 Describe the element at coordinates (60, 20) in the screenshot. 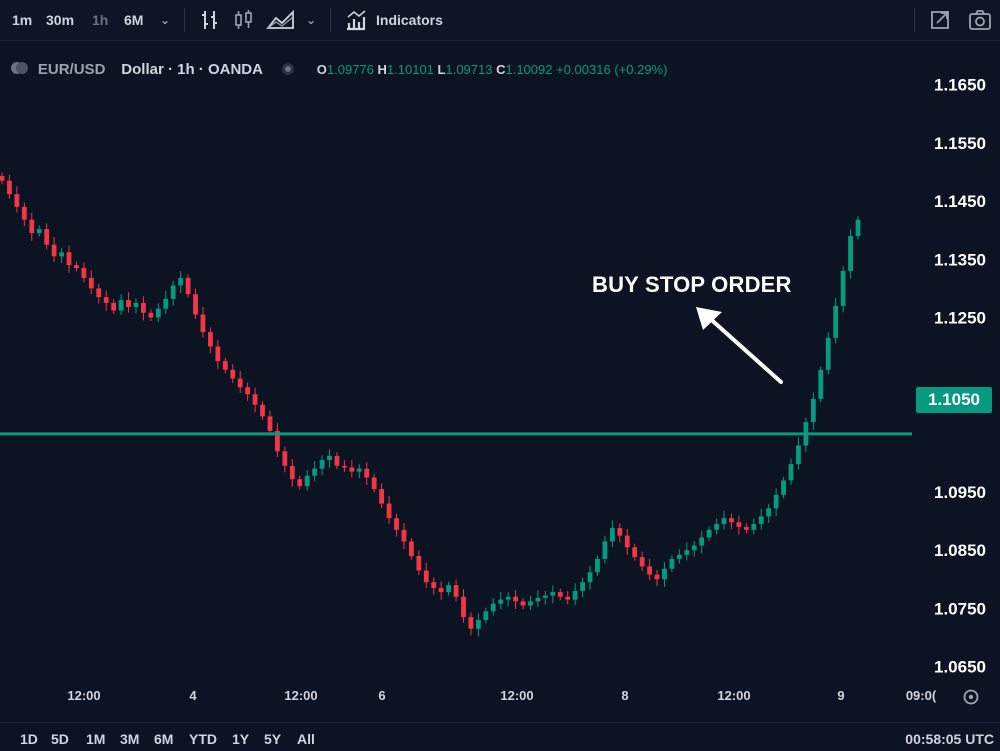

I see `interval-30m: 30m` at that location.